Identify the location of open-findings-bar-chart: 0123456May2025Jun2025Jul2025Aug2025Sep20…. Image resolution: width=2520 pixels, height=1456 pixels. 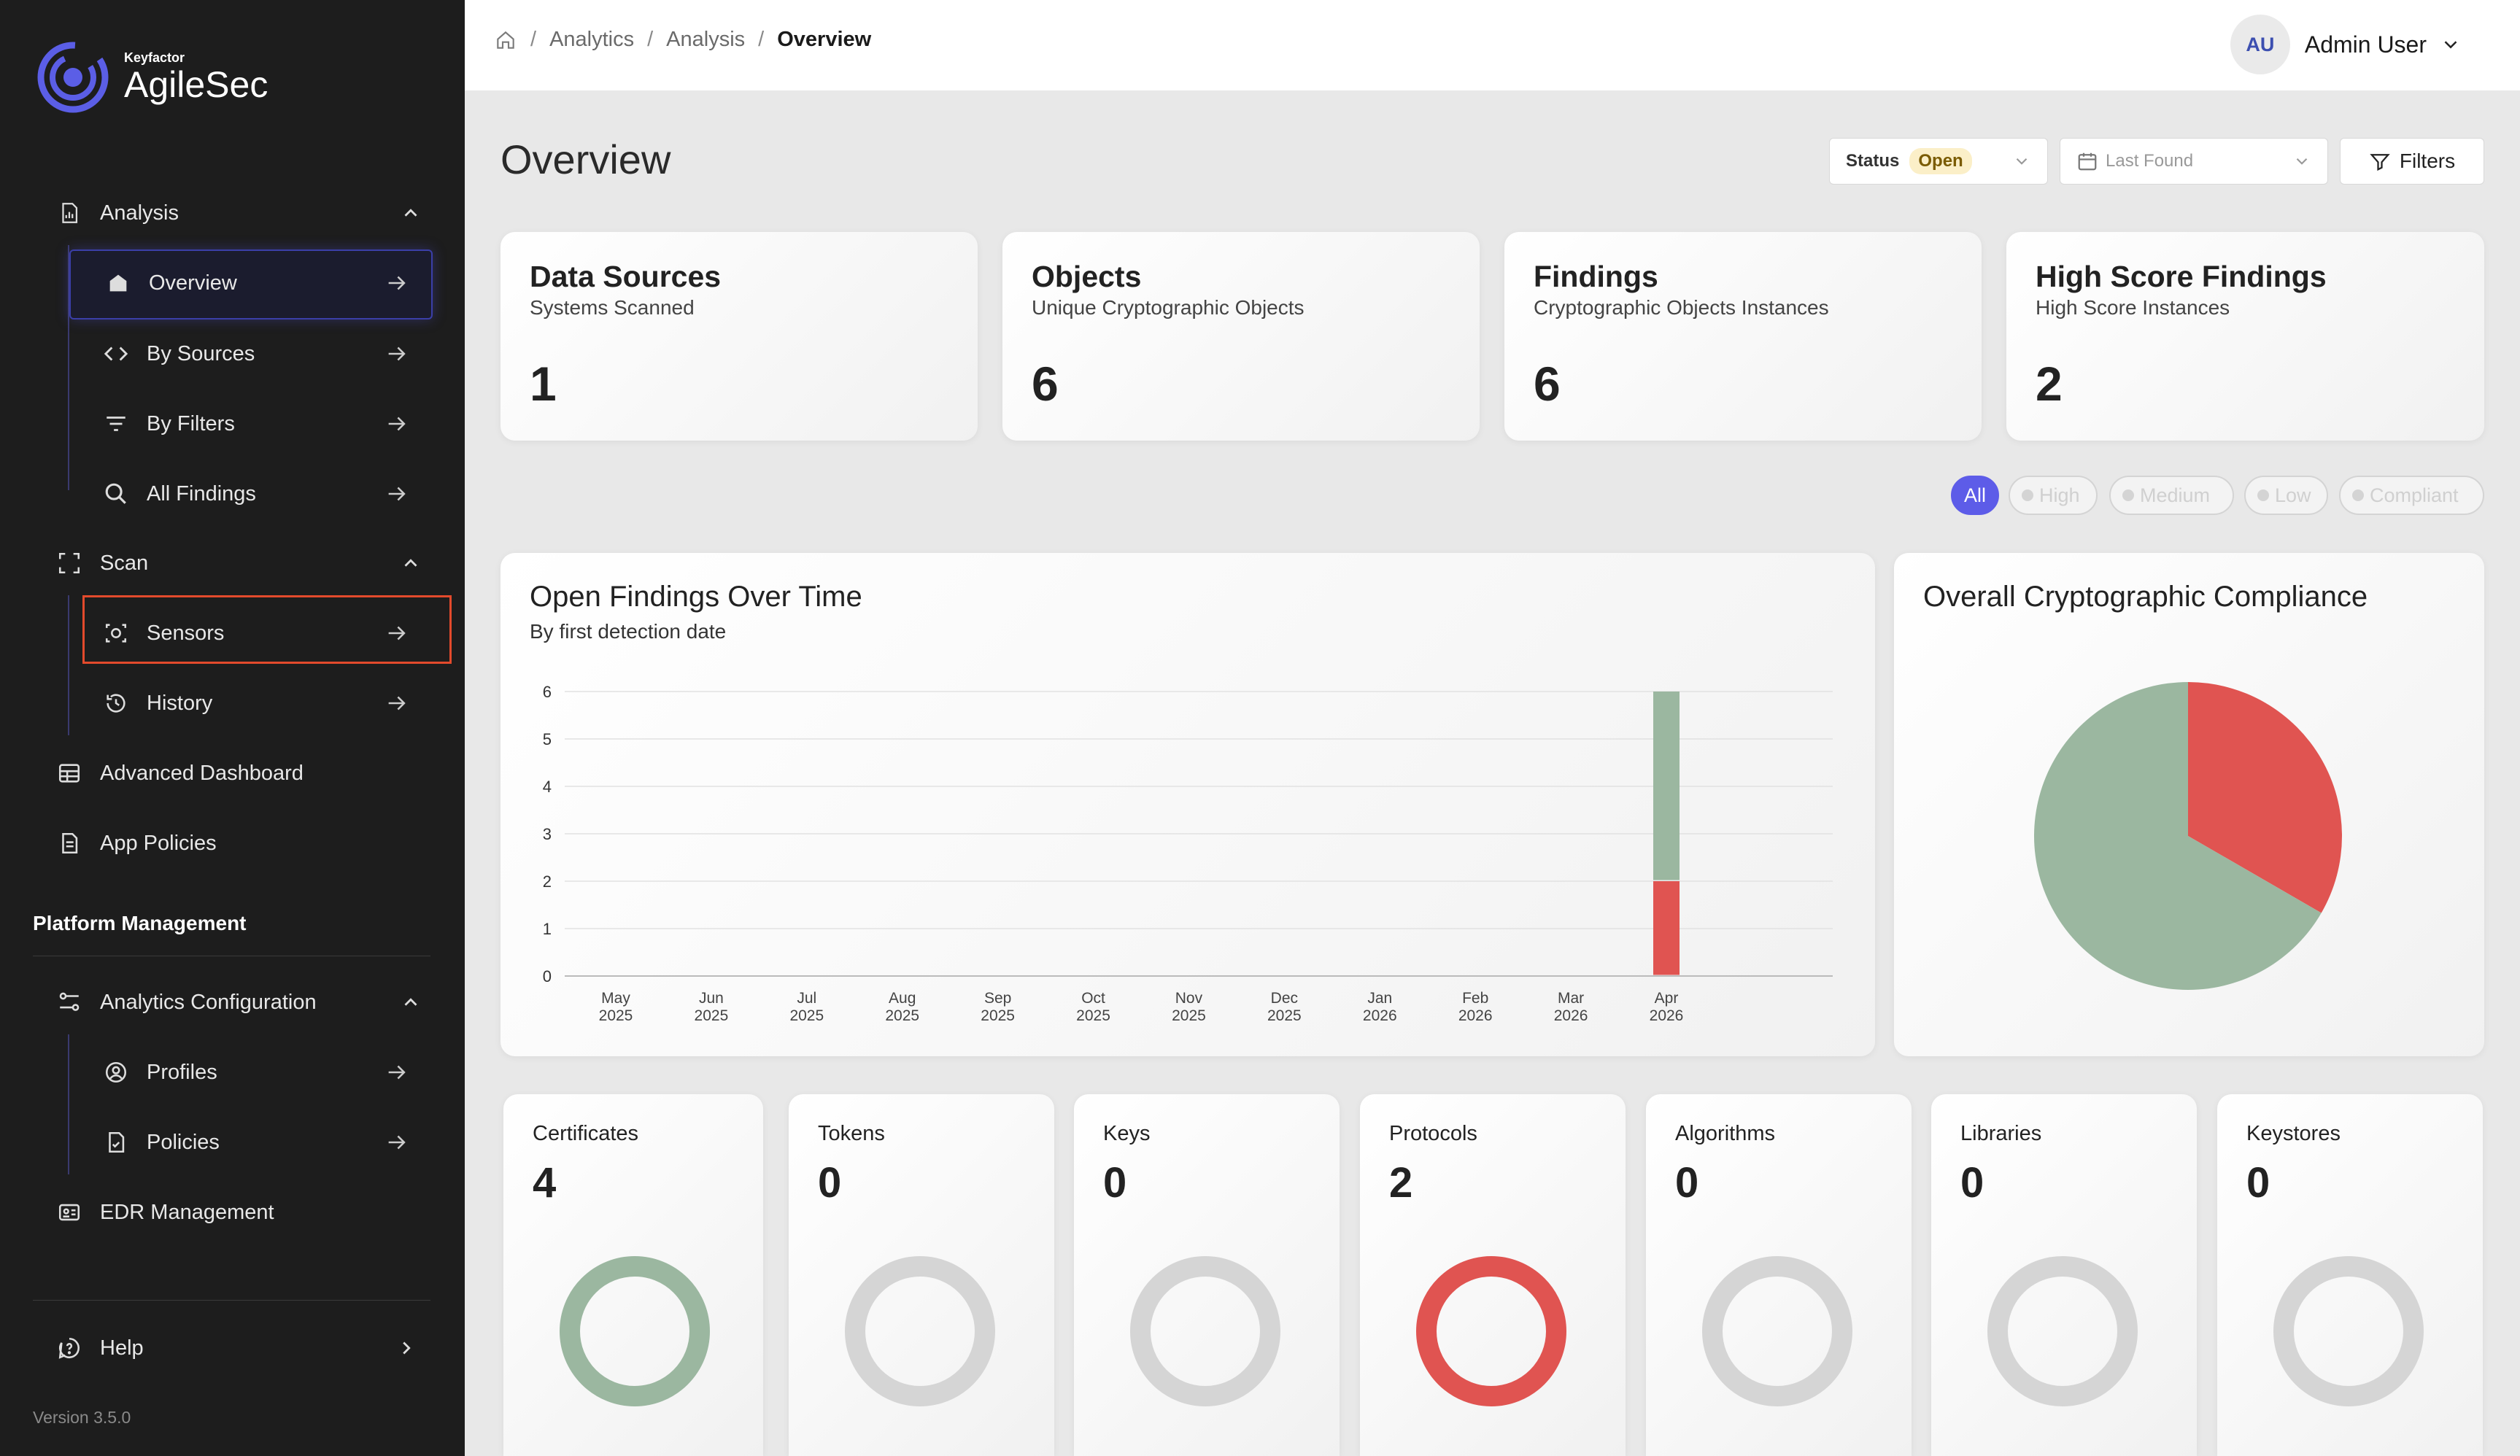
(1188, 853).